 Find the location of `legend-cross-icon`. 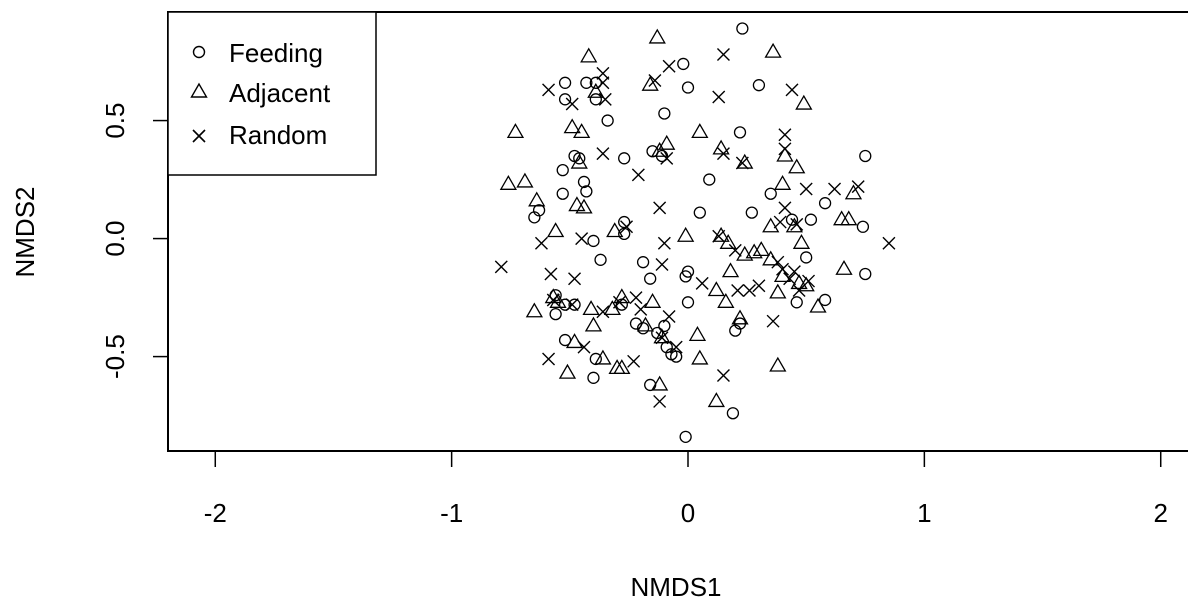

legend-cross-icon is located at coordinates (199, 136).